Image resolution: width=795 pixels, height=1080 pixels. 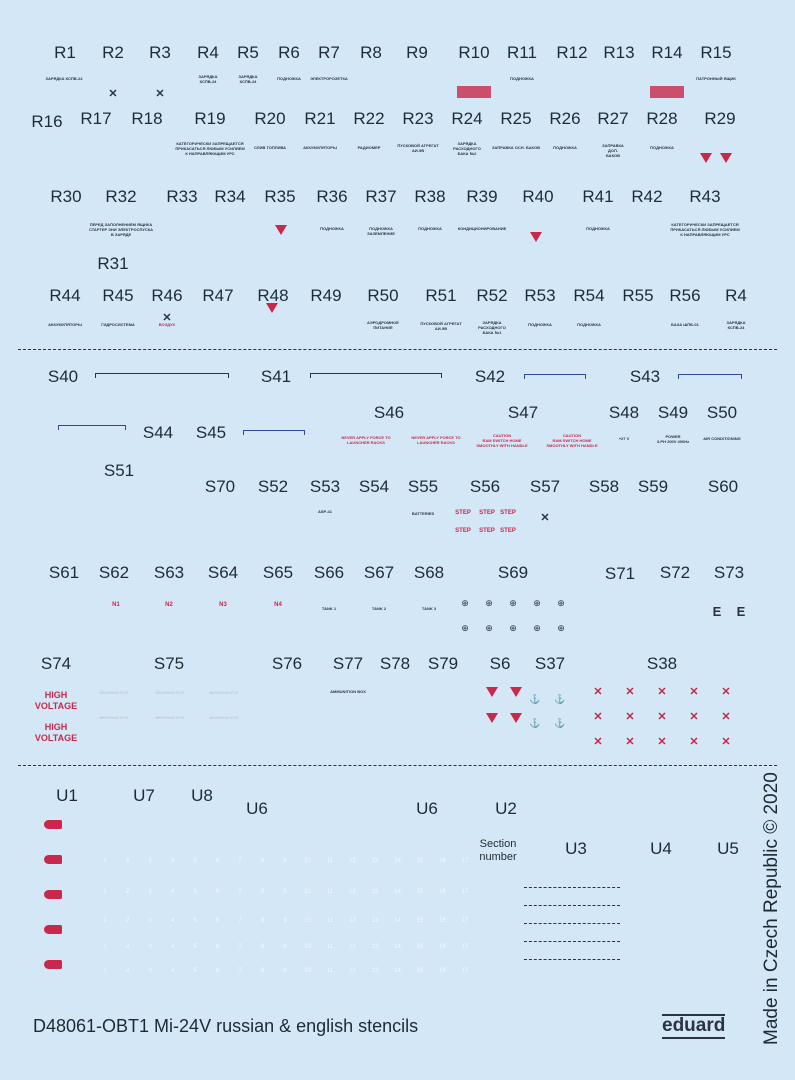 What do you see at coordinates (482, 196) in the screenshot?
I see `part-number-label: R39` at bounding box center [482, 196].